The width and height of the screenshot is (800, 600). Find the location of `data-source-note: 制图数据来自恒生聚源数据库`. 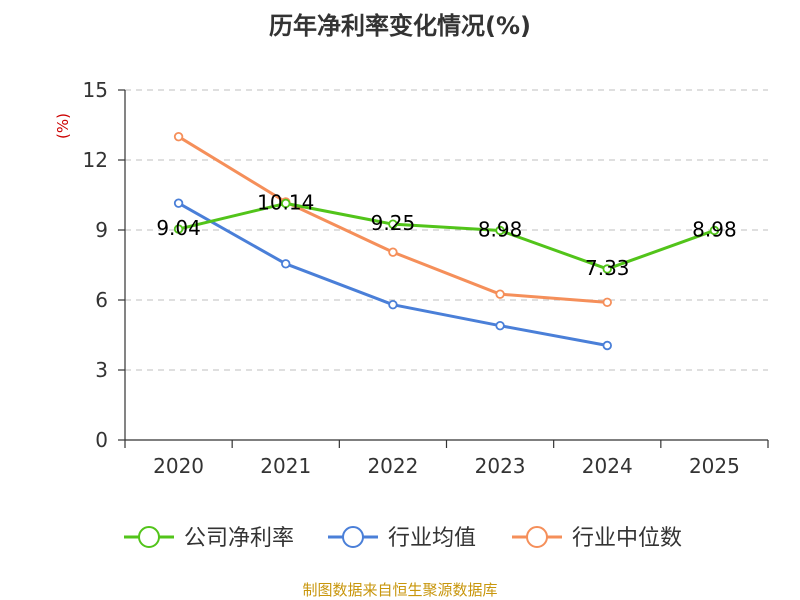

data-source-note: 制图数据来自恒生聚源数据库 is located at coordinates (399, 590).